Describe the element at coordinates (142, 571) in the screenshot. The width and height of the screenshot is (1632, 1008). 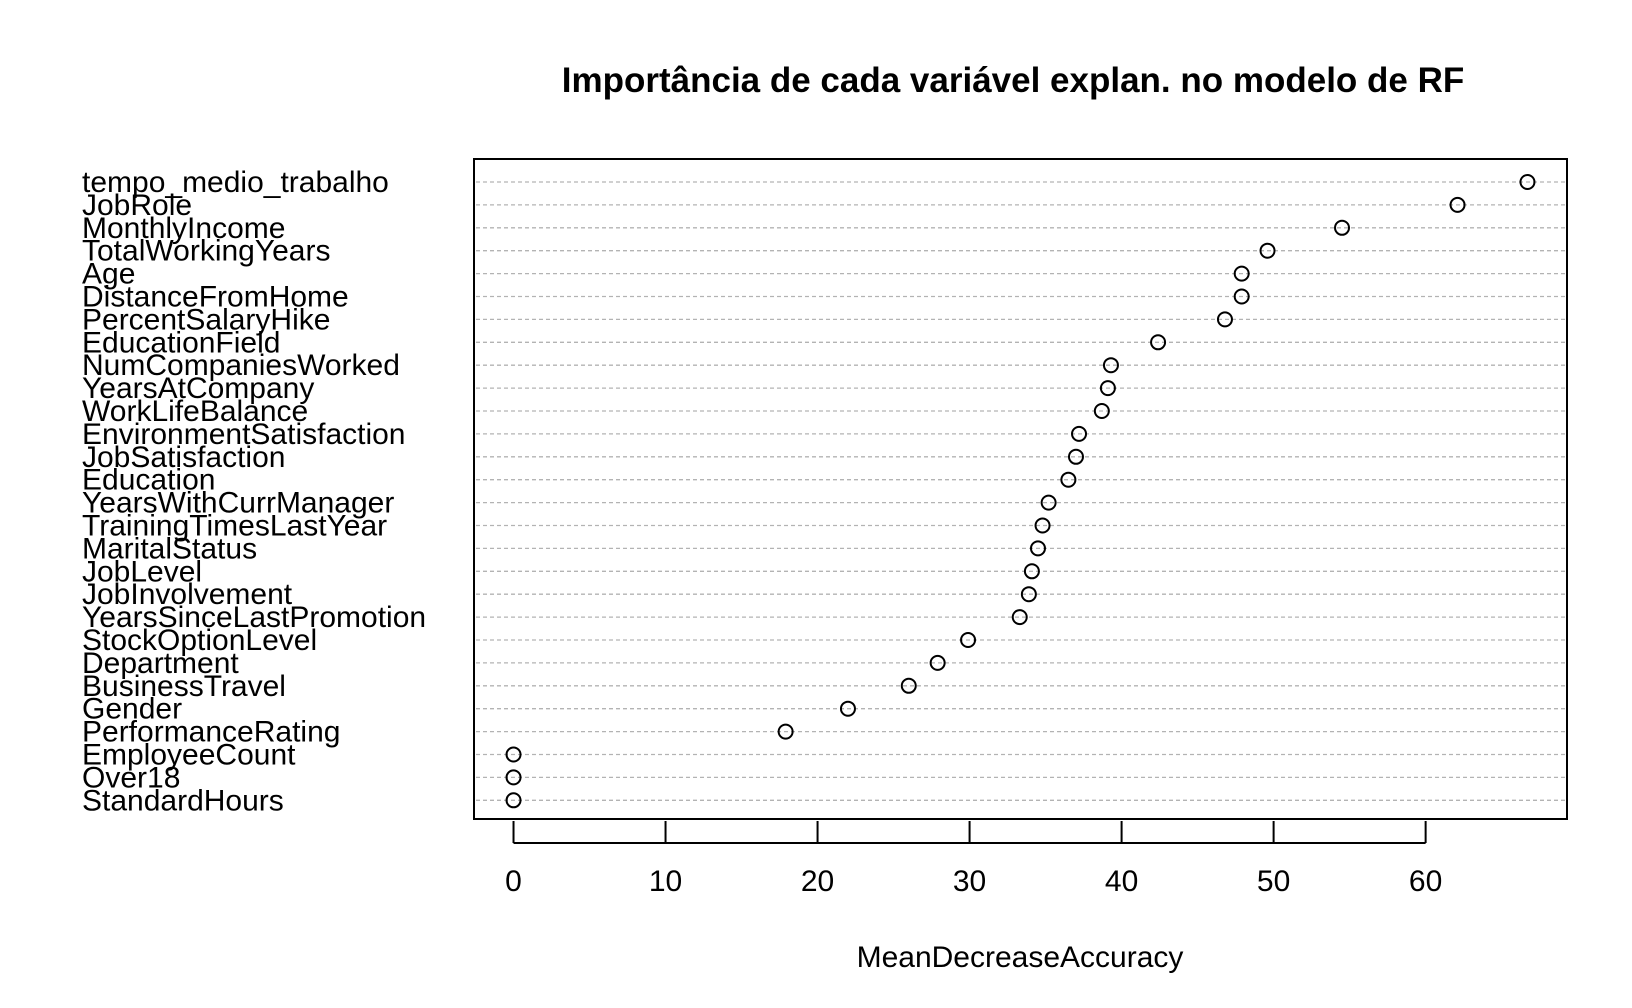
I see `category-label: JobLevel` at that location.